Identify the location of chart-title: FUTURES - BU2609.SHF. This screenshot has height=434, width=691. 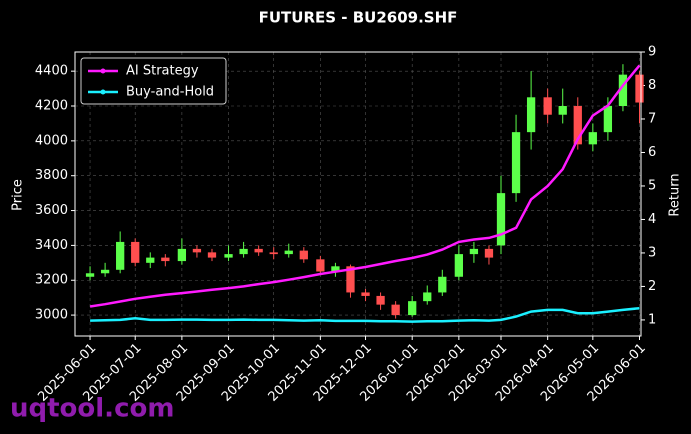
(358, 18).